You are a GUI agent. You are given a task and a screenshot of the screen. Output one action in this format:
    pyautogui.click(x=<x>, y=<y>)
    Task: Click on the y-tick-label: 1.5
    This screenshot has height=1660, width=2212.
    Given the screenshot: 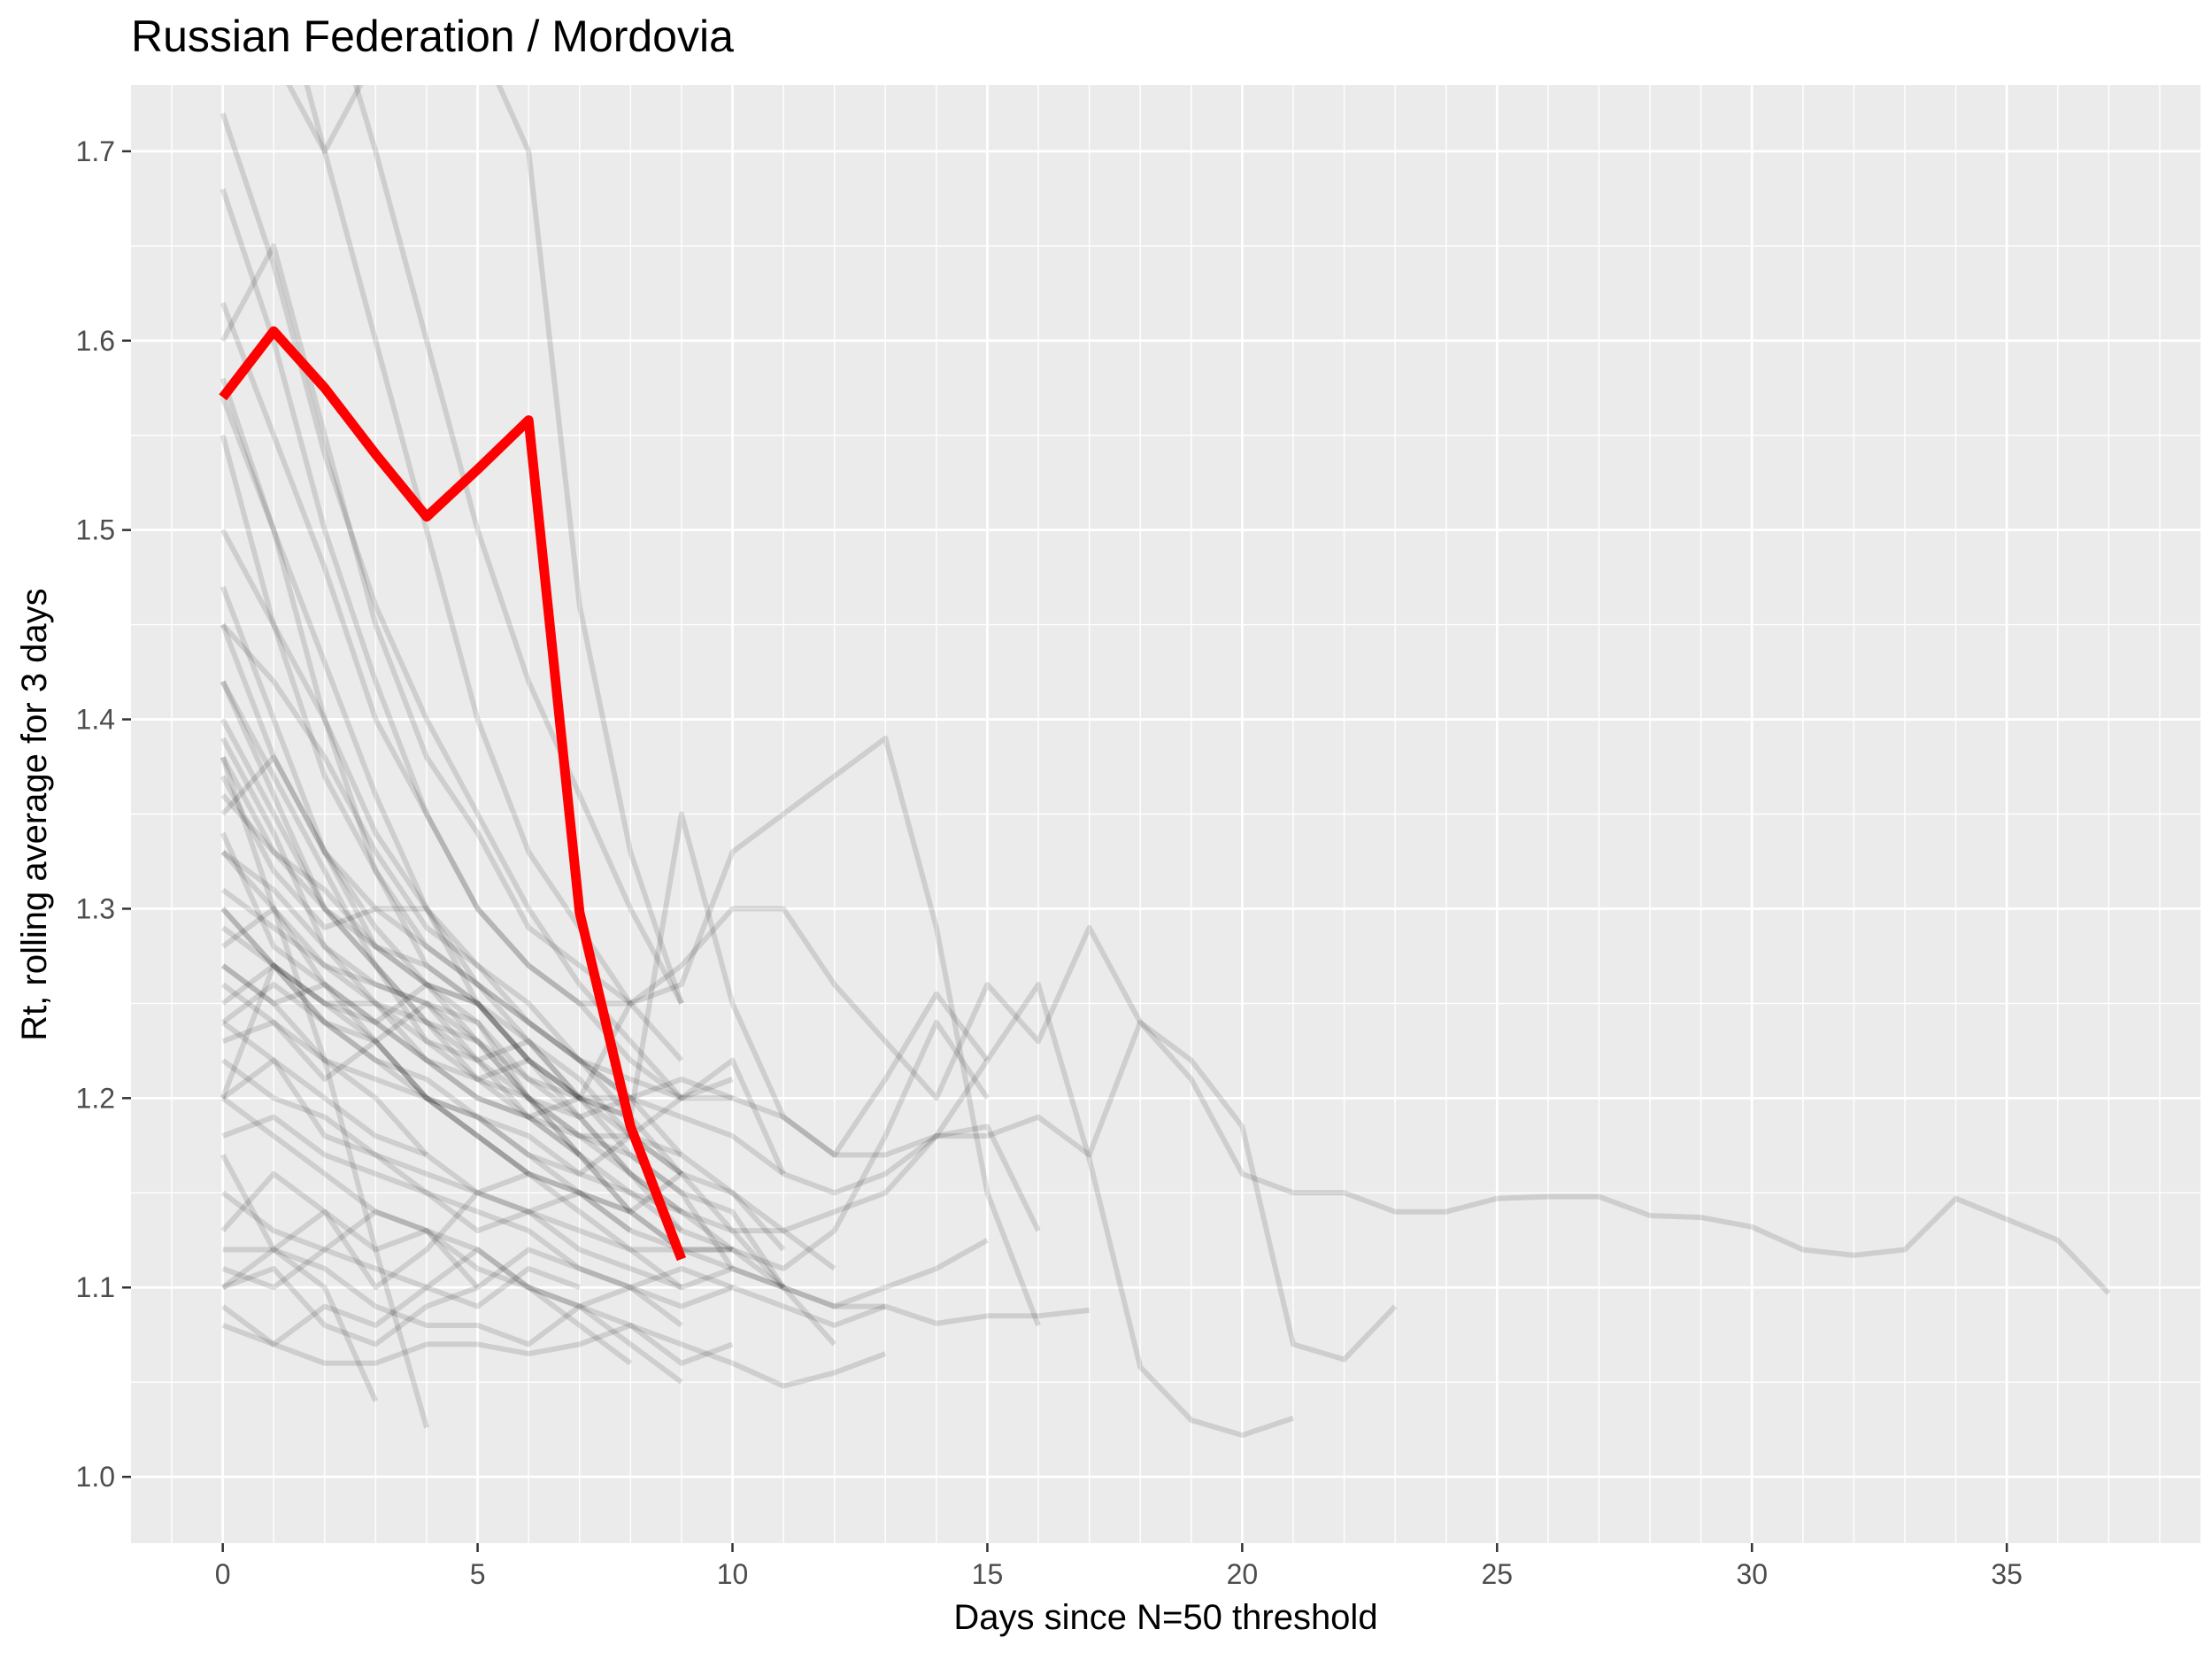 What is the action you would take?
    pyautogui.click(x=95, y=530)
    